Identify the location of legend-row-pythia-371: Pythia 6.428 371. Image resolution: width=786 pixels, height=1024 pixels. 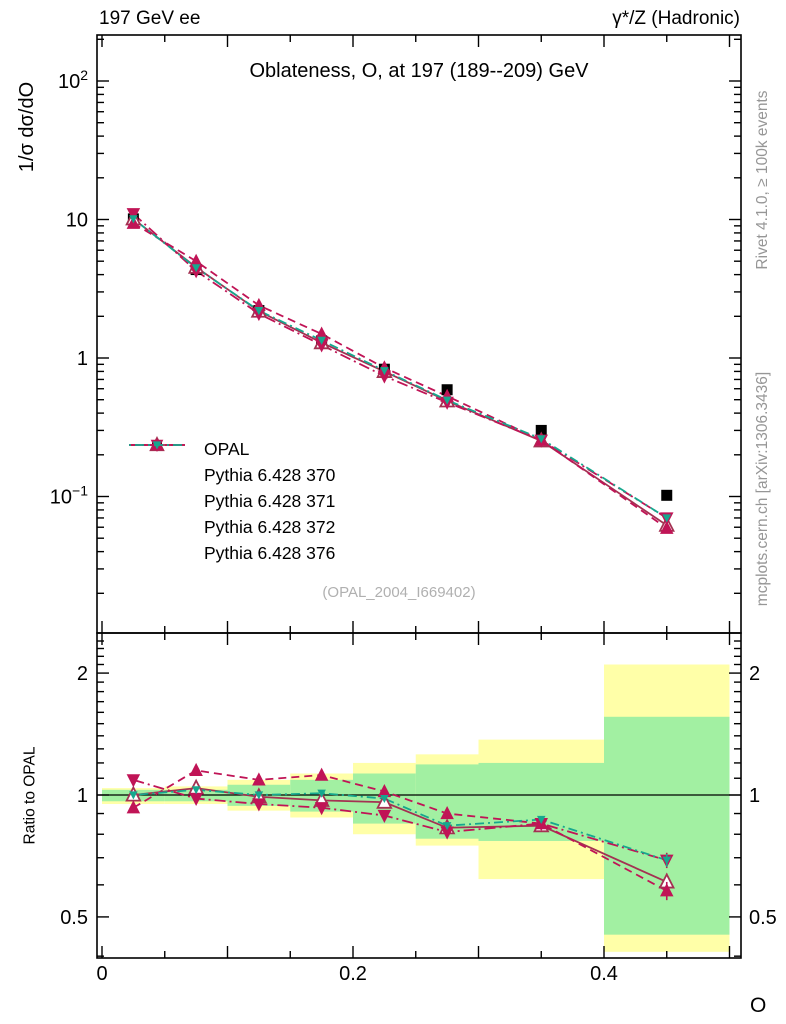
(232, 476).